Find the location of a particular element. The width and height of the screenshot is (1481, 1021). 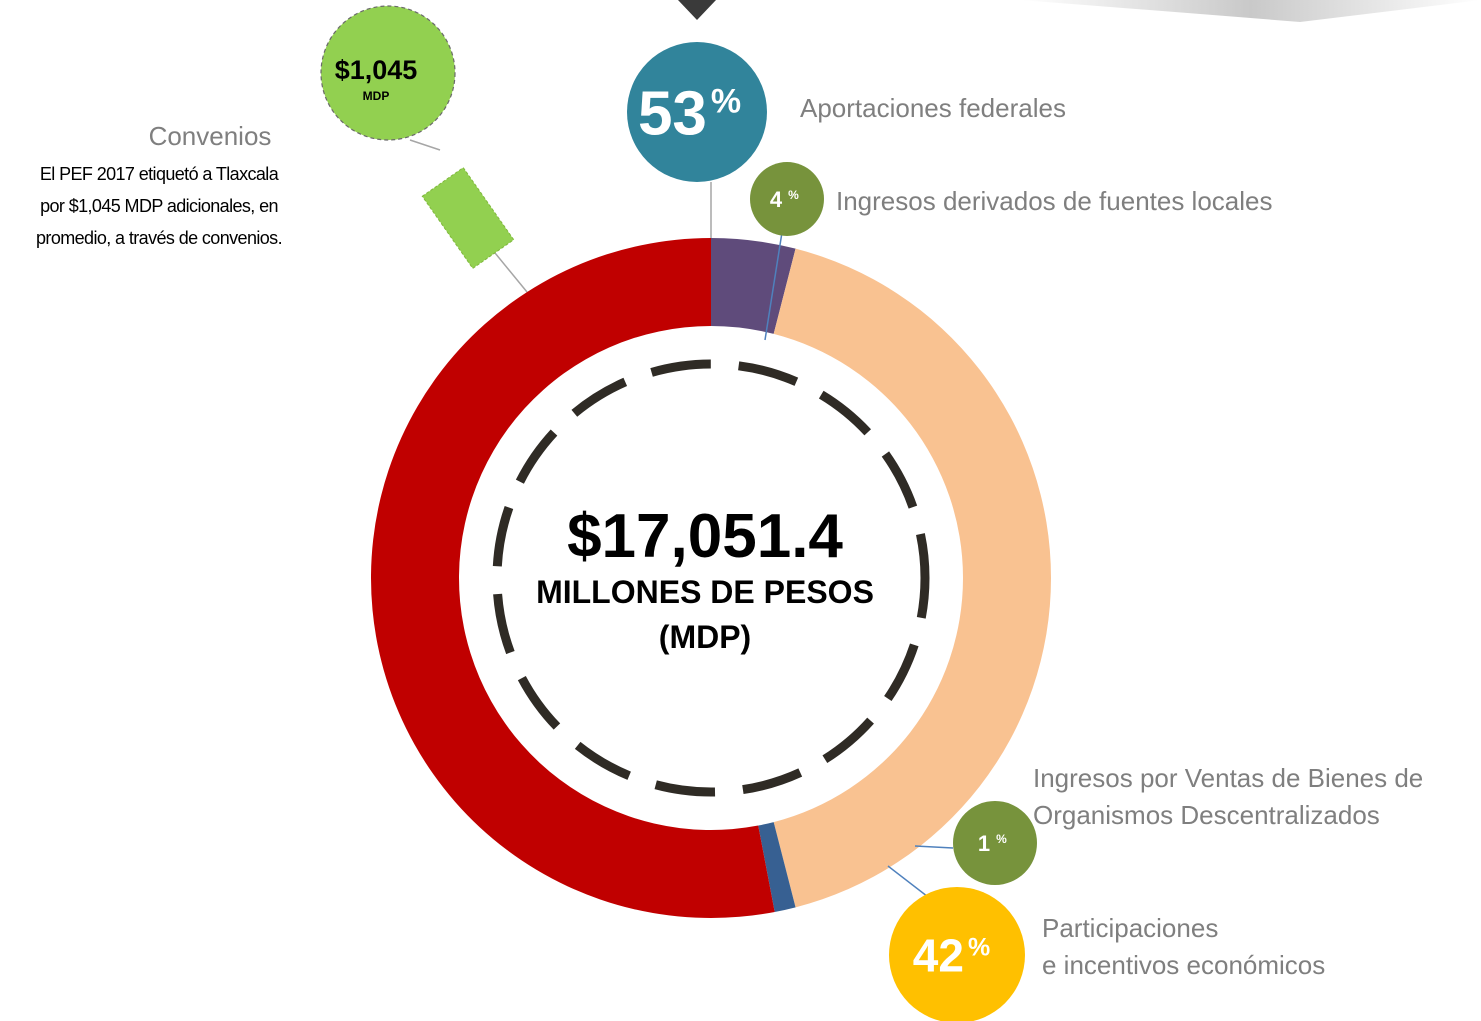

data-label: 53% is located at coordinates (689, 113).